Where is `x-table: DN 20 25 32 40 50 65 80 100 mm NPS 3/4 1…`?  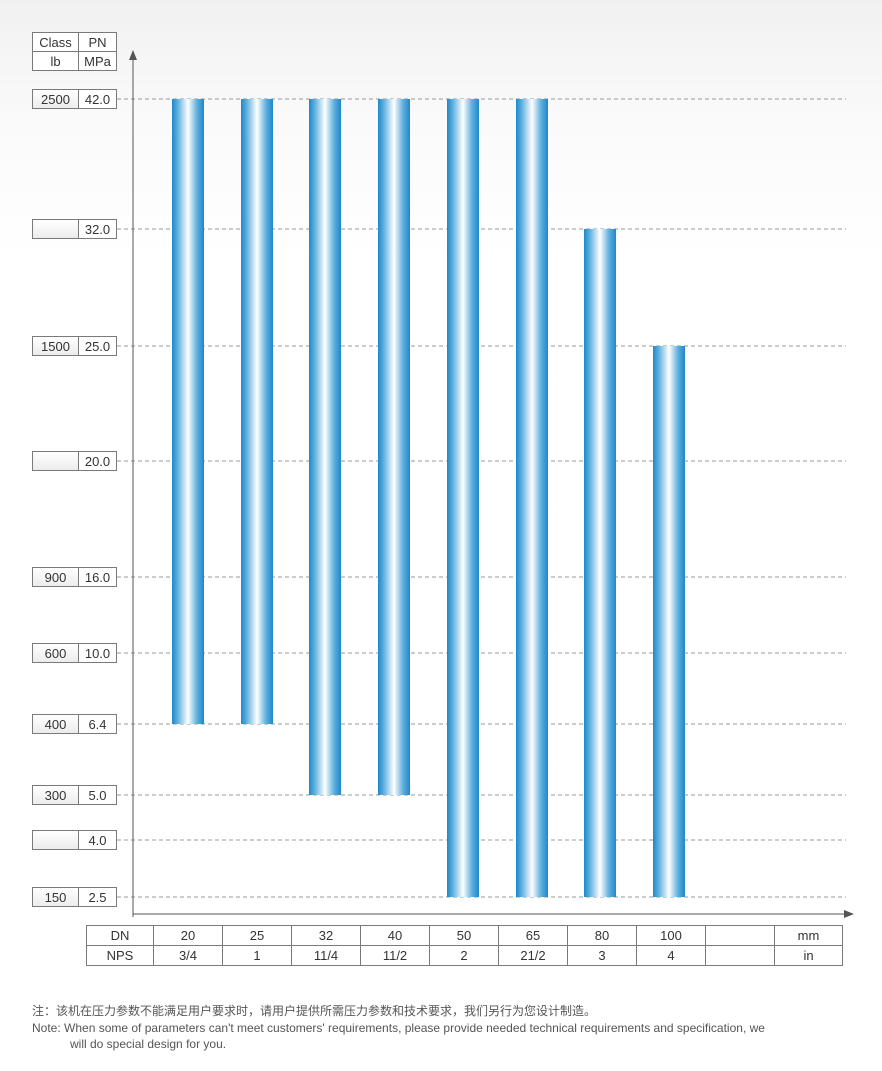 x-table: DN 20 25 32 40 50 65 80 100 mm NPS 3/4 1… is located at coordinates (464, 945).